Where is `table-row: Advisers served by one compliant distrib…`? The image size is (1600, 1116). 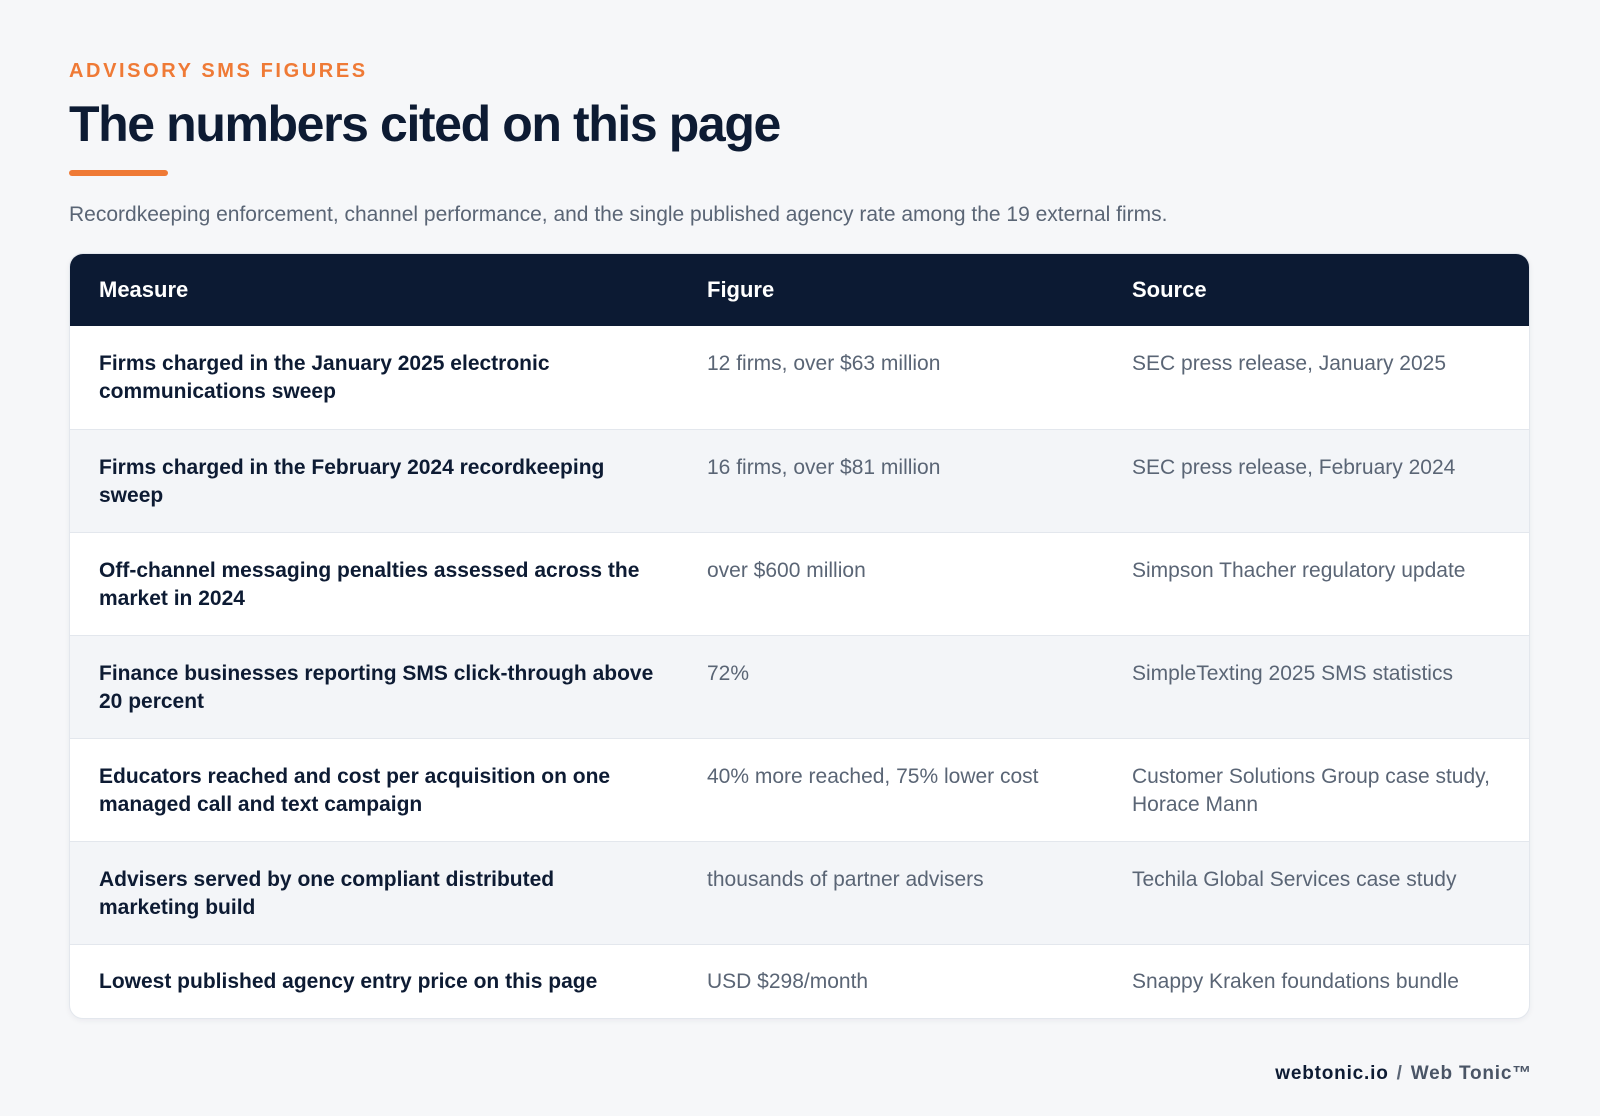
table-row: Advisers served by one compliant distrib… is located at coordinates (799, 892).